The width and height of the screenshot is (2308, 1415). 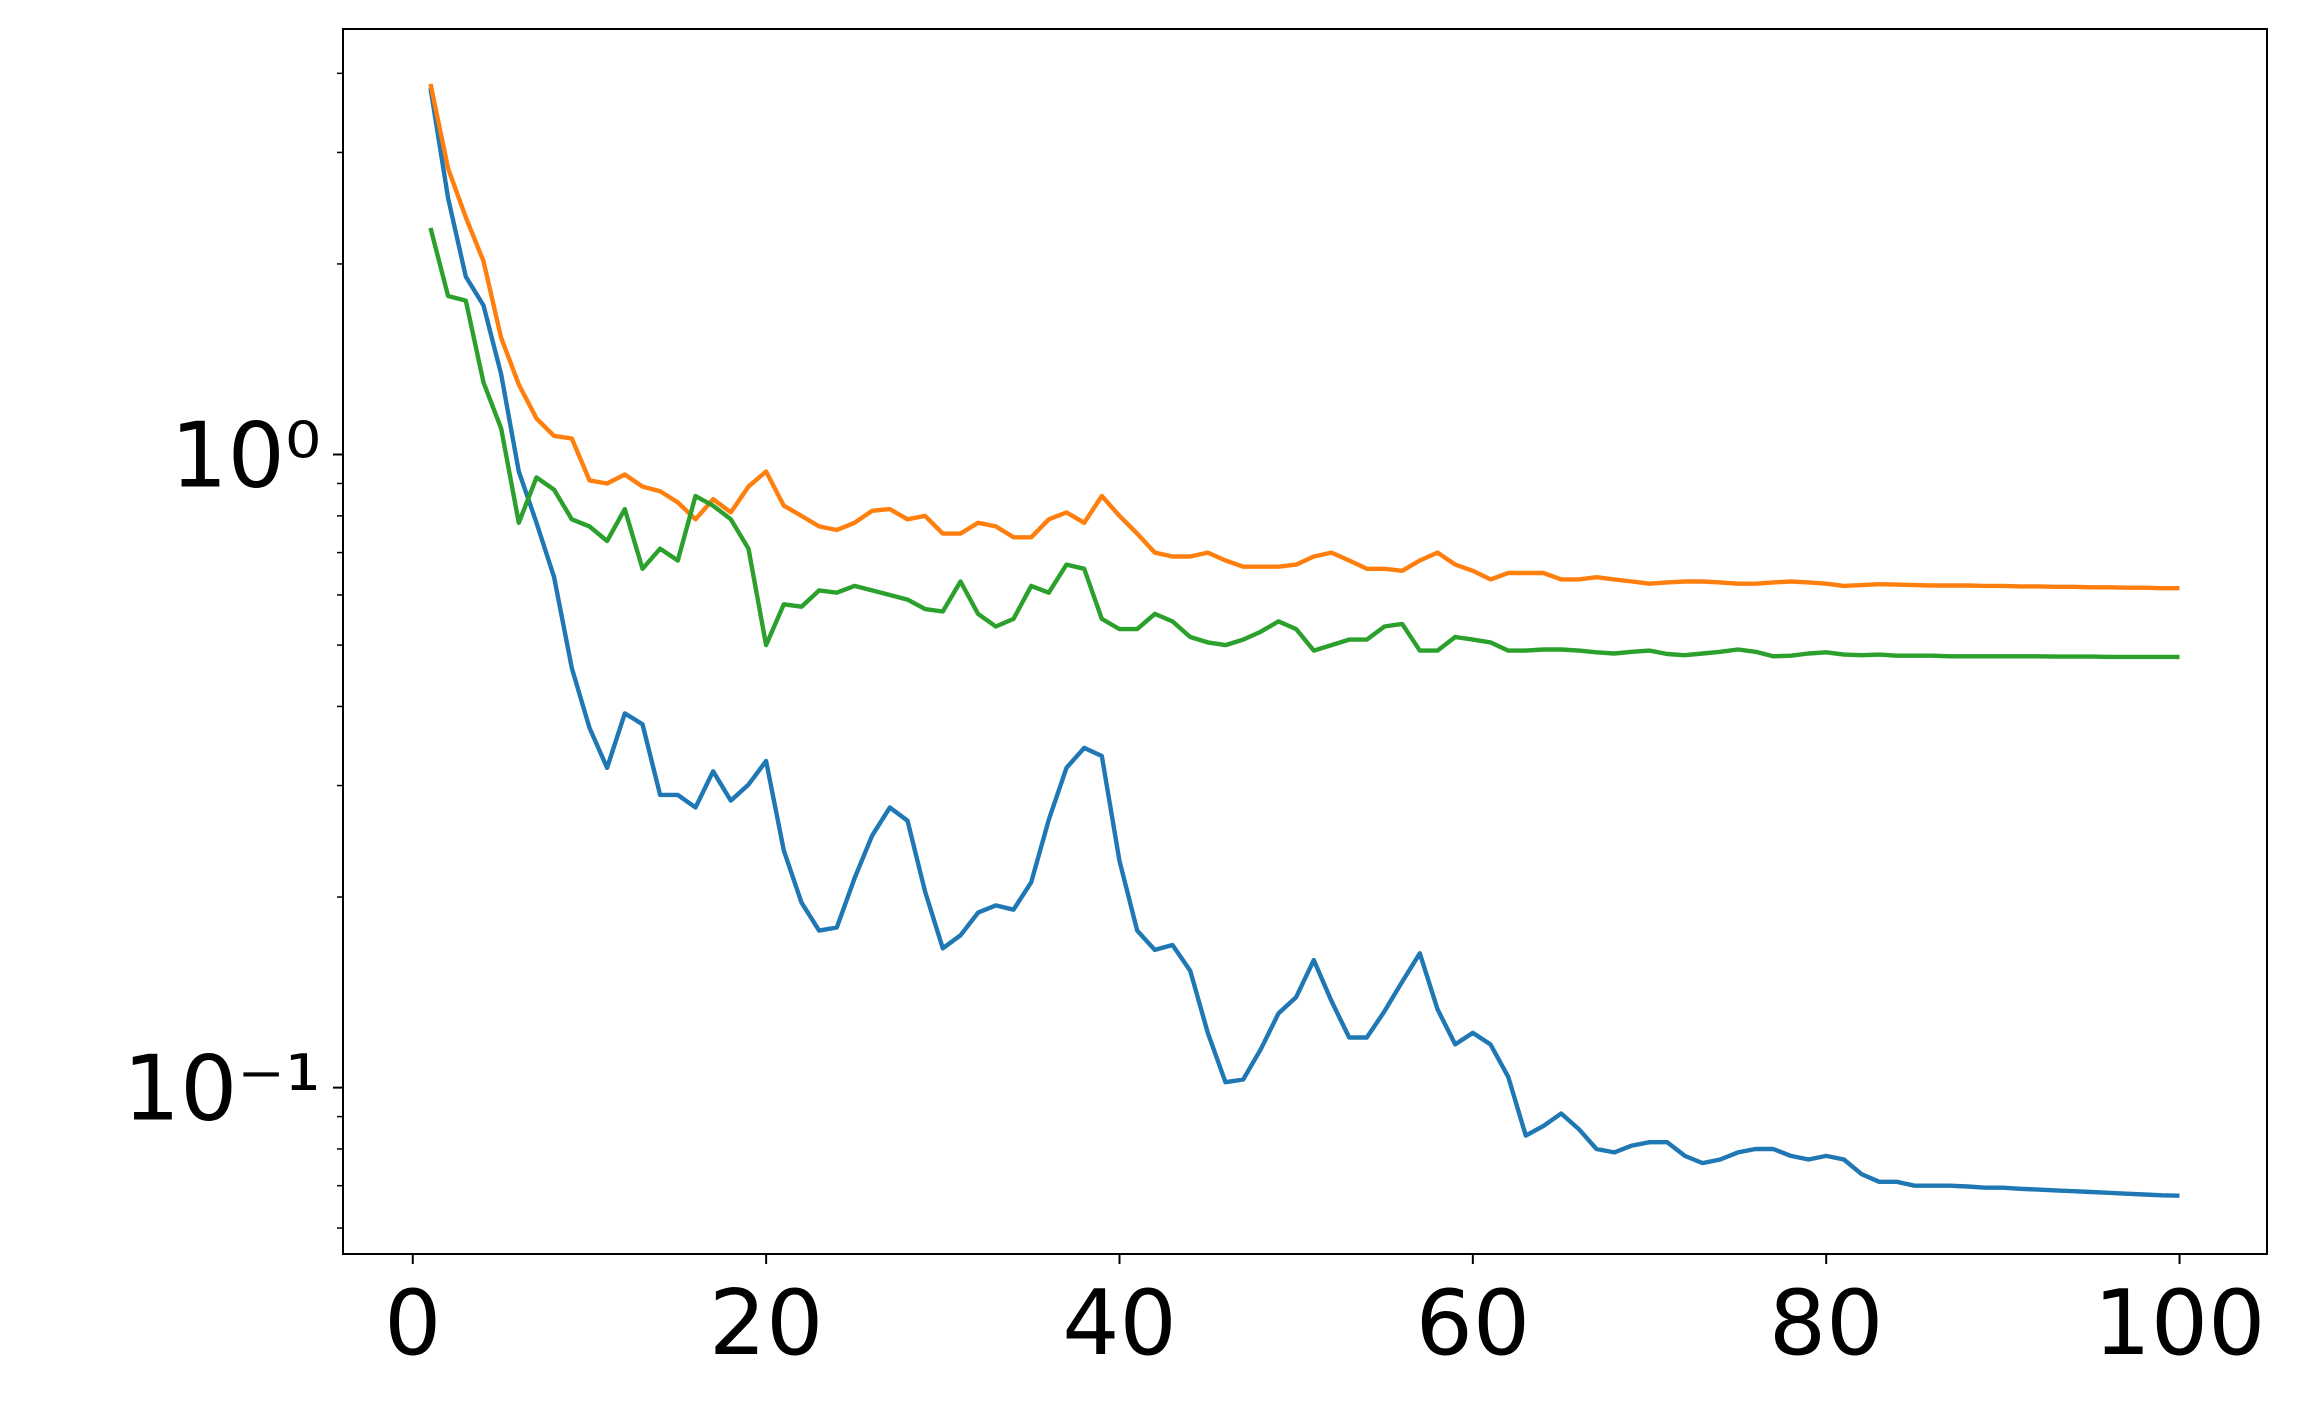 What do you see at coordinates (1119, 1323) in the screenshot?
I see `x-tick-label: 40` at bounding box center [1119, 1323].